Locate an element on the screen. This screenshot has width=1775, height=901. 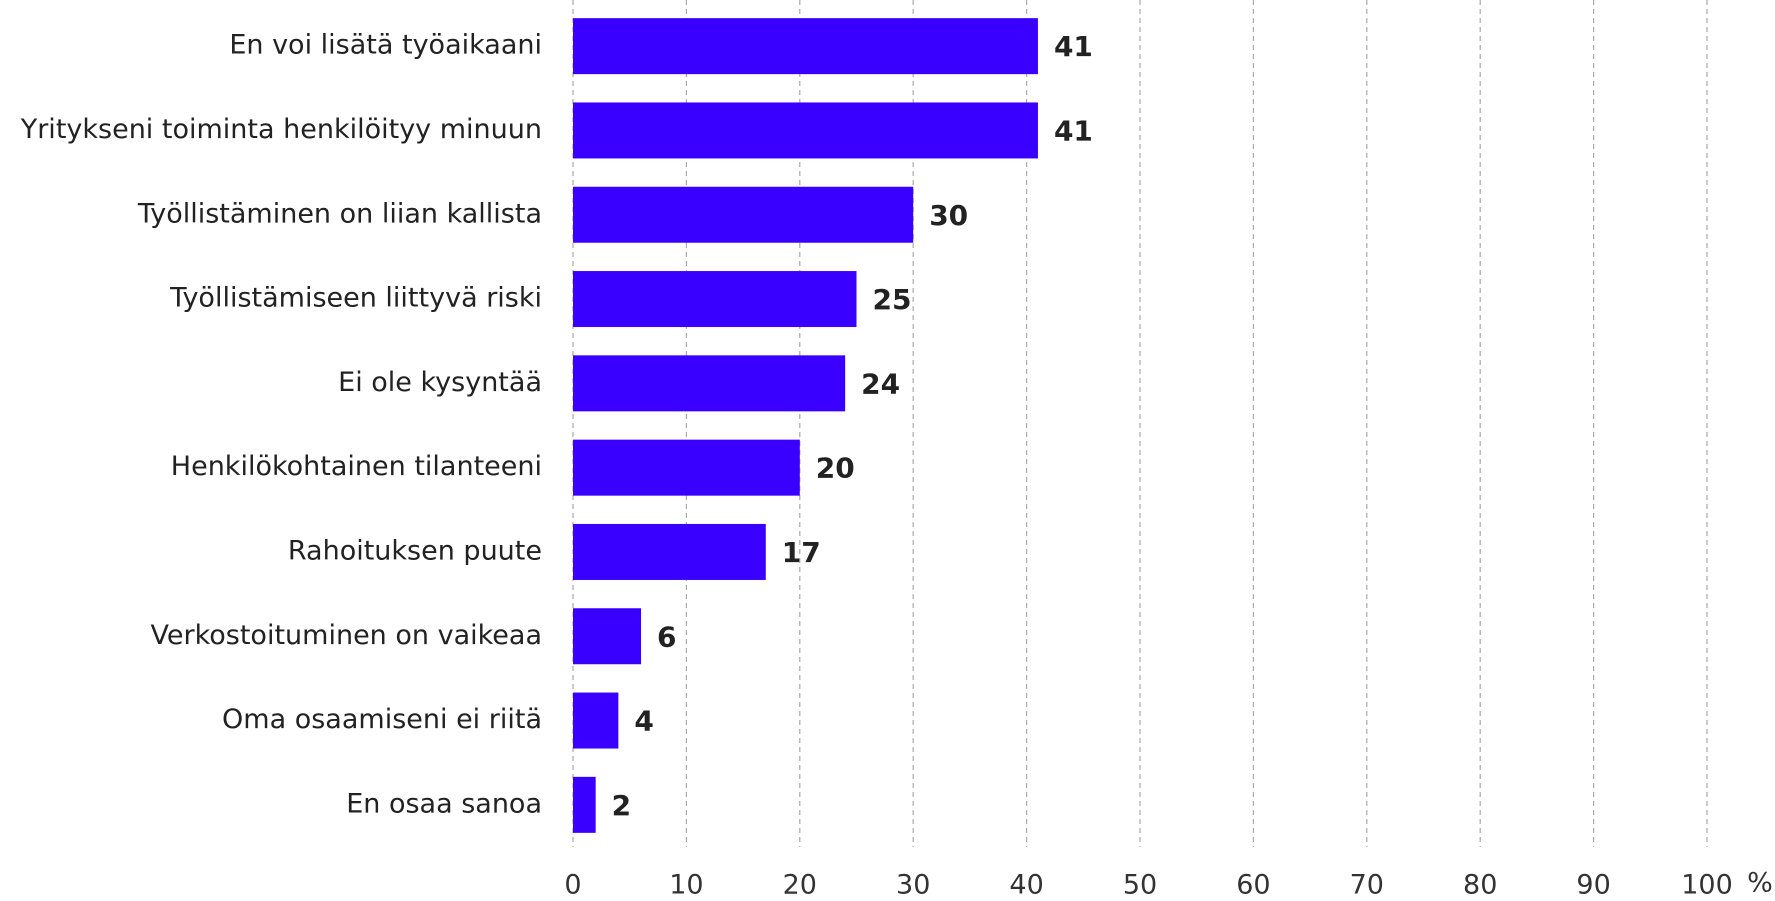
x-tick-label: 0 is located at coordinates (572, 885).